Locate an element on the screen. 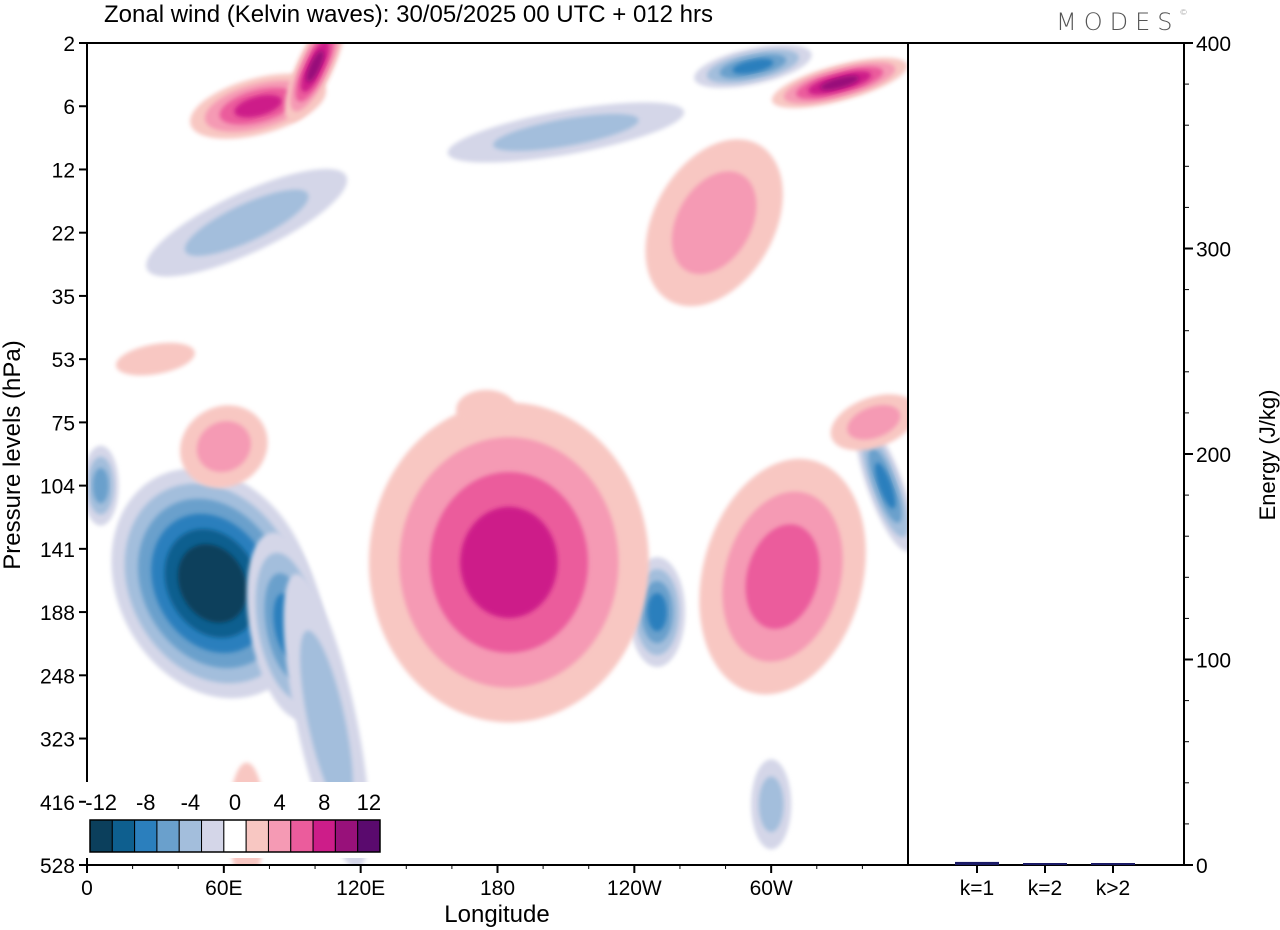 This screenshot has height=930, width=1280. colorbar-label: -12 is located at coordinates (101, 802).